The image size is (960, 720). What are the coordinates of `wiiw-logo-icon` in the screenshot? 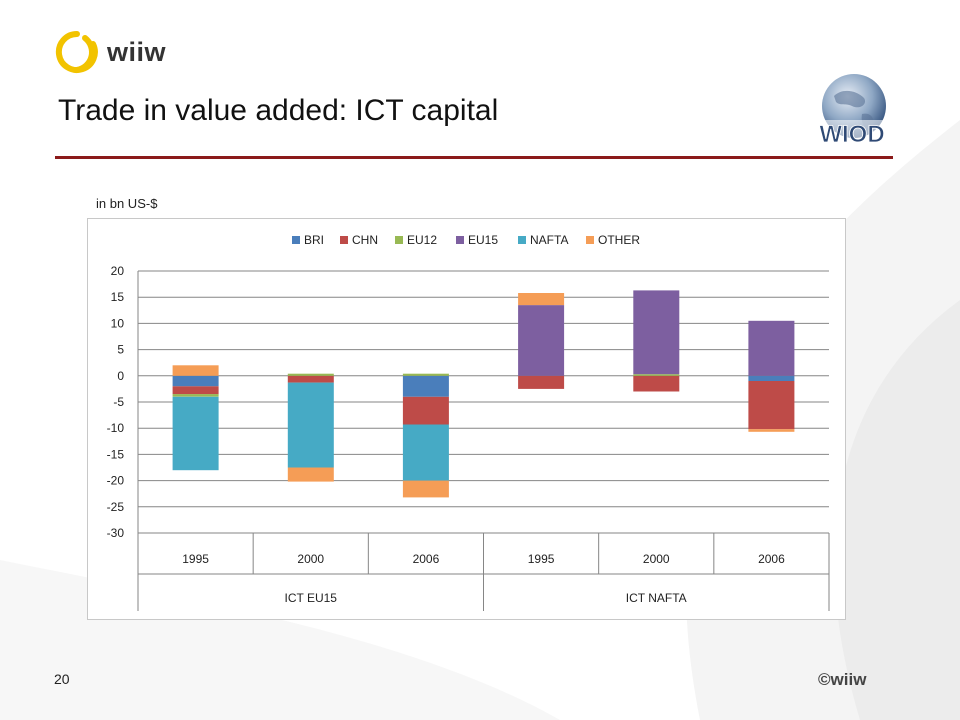 It's located at (76, 51).